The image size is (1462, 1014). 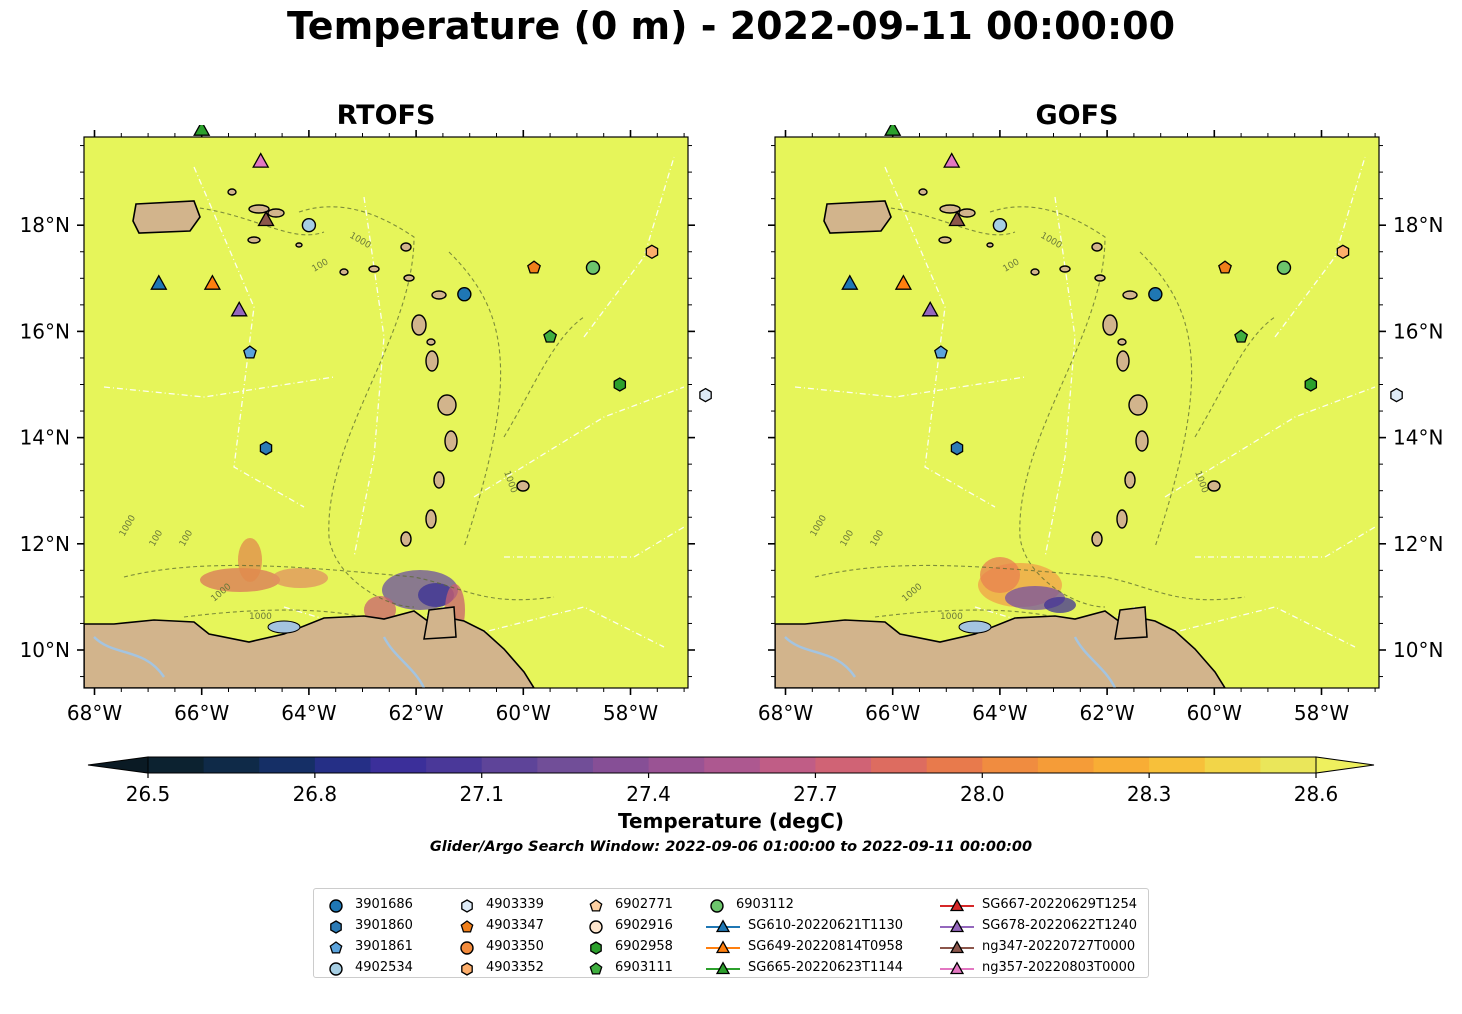 I want to click on legend-item: 4903352, so click(x=499, y=967).